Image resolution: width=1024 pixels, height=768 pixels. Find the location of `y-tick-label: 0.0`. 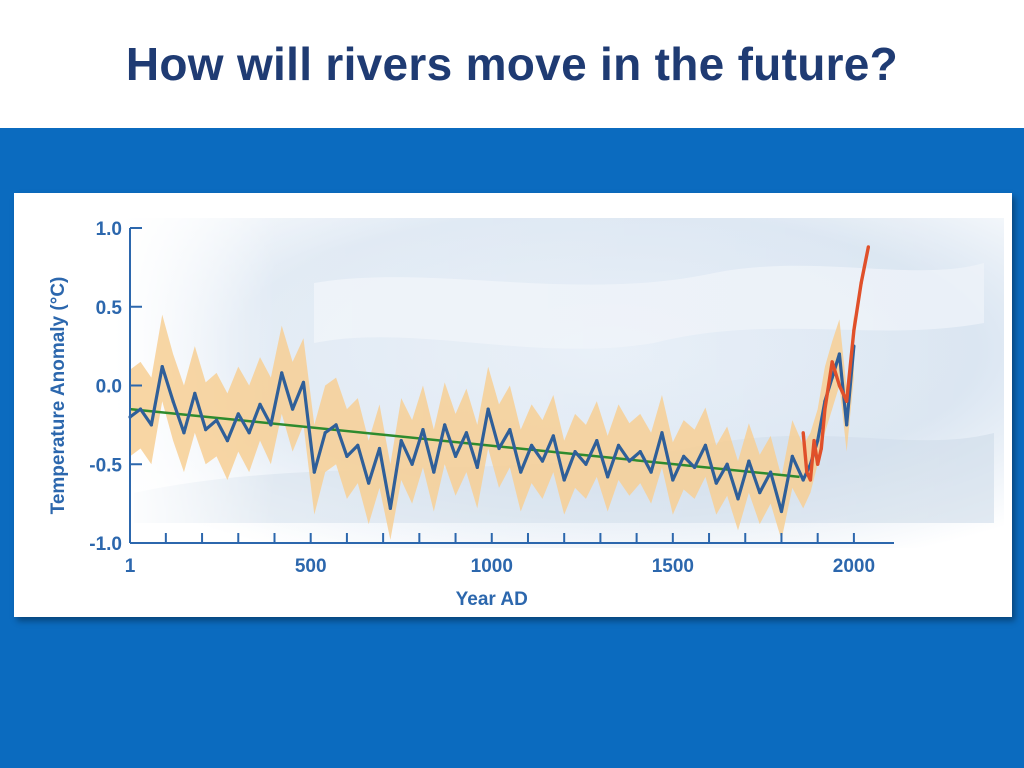

y-tick-label: 0.0 is located at coordinates (109, 387).